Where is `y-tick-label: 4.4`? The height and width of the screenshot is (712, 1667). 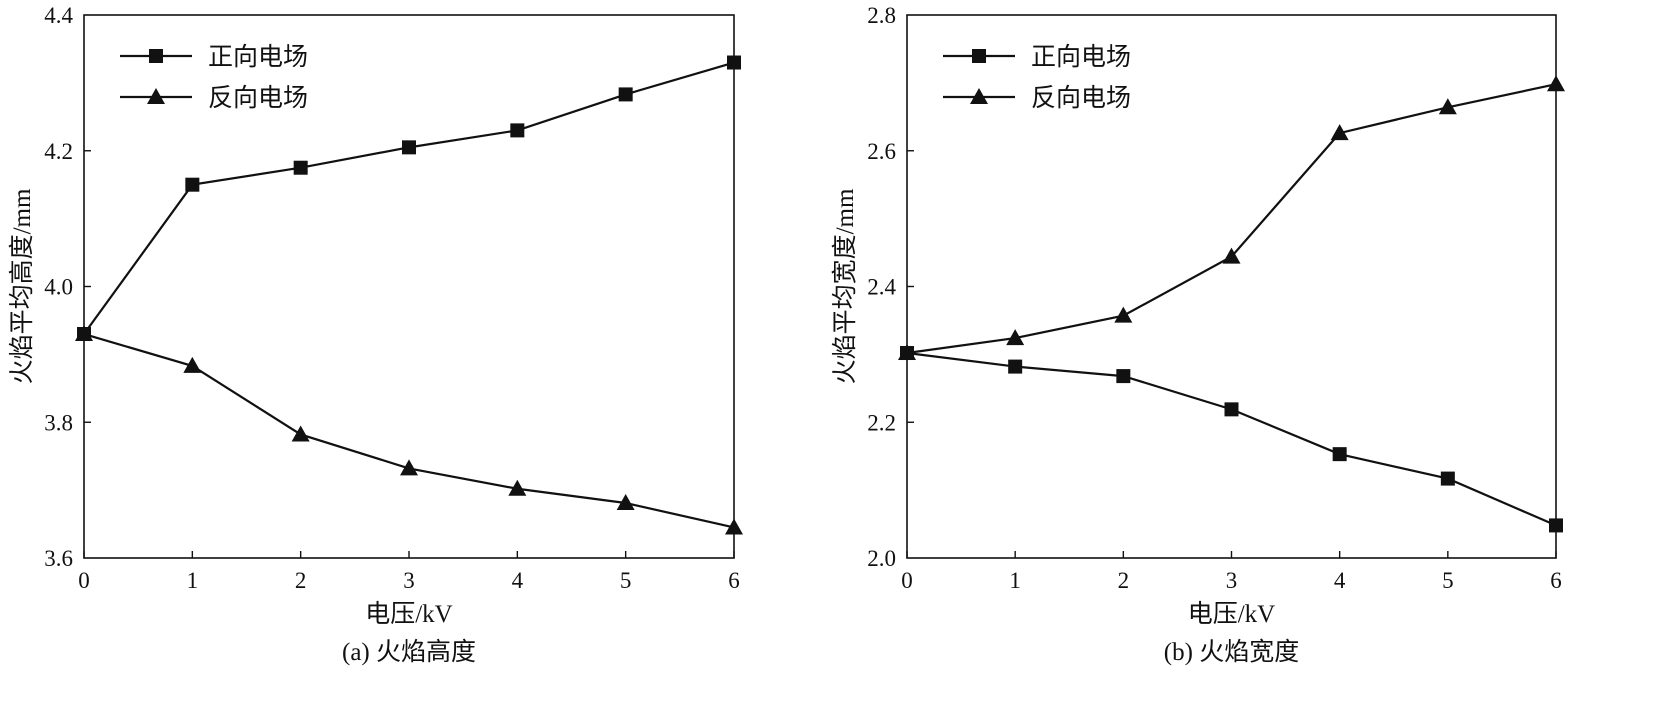
y-tick-label: 4.4 is located at coordinates (58, 15).